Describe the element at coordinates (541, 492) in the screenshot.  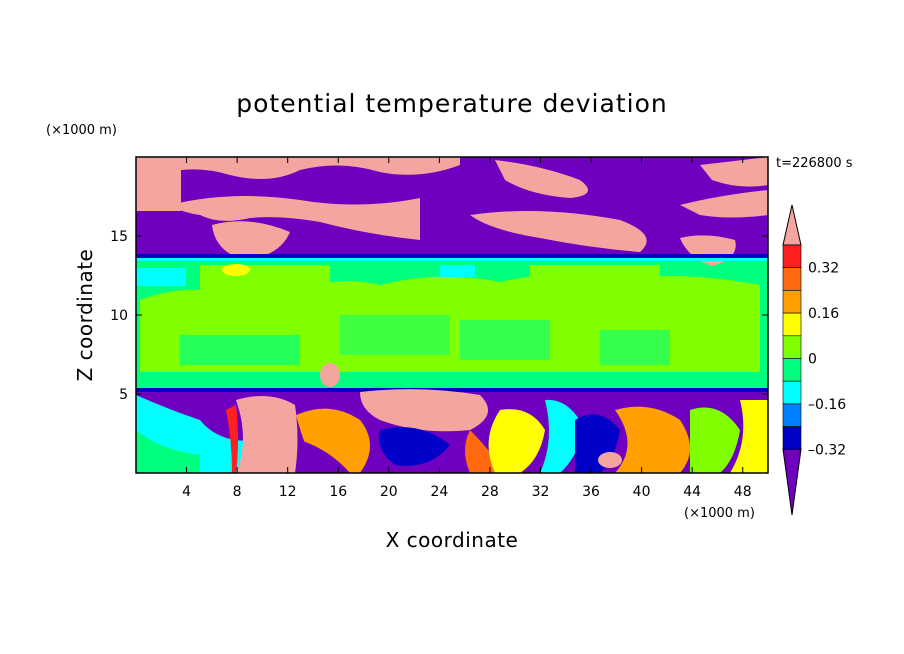
I see `x-tick-label: 32` at that location.